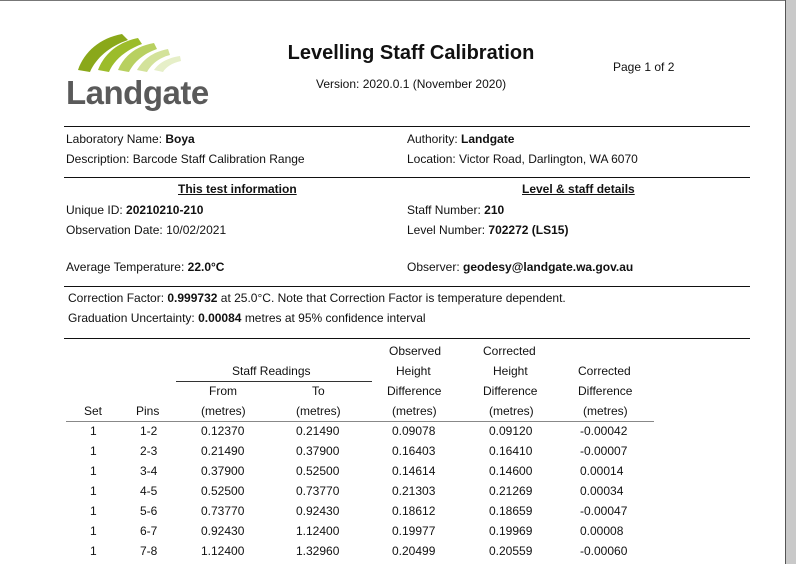 The width and height of the screenshot is (796, 564). What do you see at coordinates (149, 511) in the screenshot?
I see `cell-pins: 5-6` at bounding box center [149, 511].